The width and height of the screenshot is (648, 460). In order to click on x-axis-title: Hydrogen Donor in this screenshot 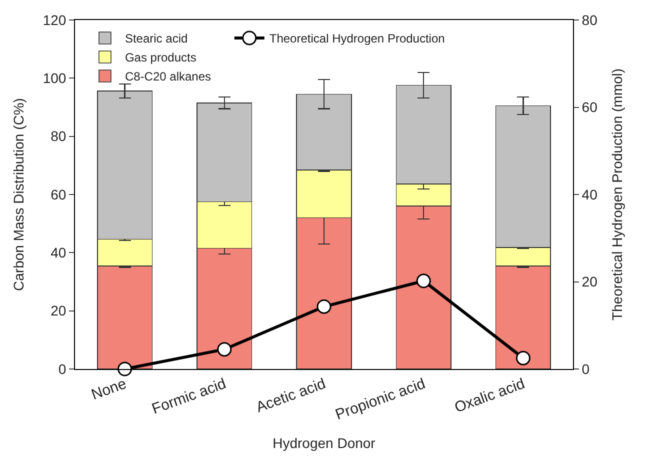, I will do `click(324, 442)`.